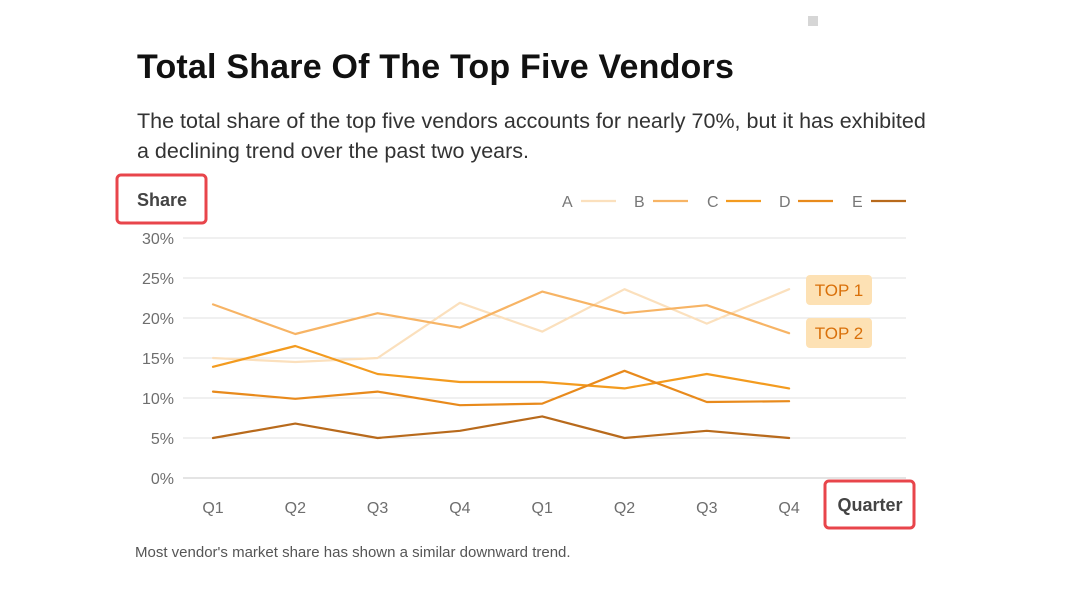 The image size is (1080, 608). I want to click on y-tick-label: 25%, so click(158, 279).